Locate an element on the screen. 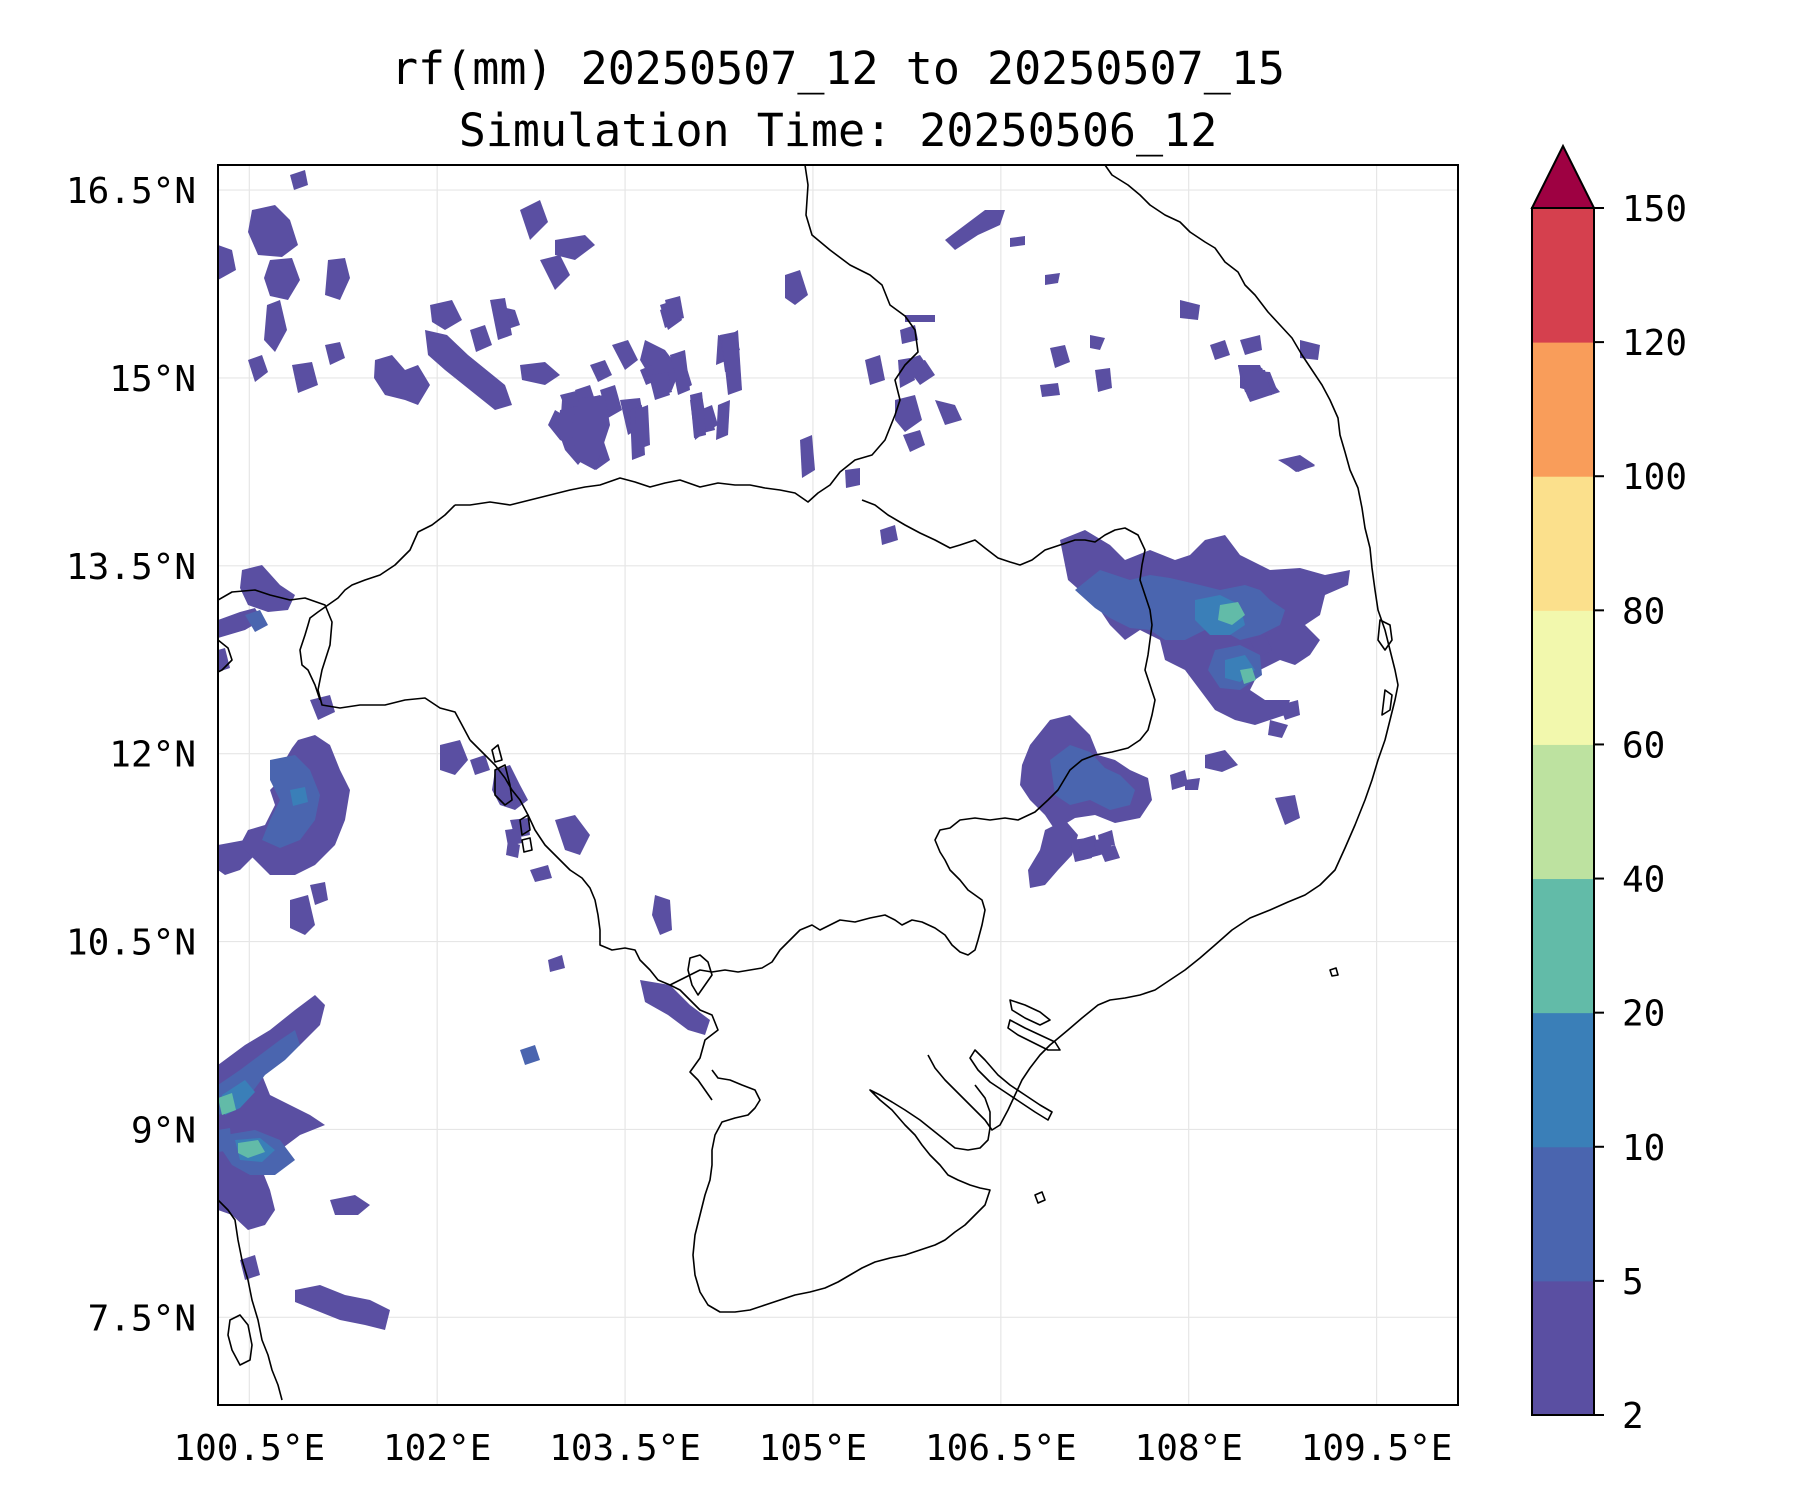 The image size is (1800, 1500). lat-tick-label: 13.5°N is located at coordinates (131, 567).